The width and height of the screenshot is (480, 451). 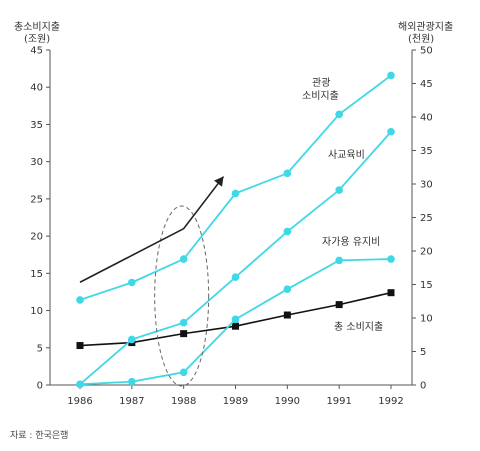 What do you see at coordinates (423, 352) in the screenshot?
I see `right-tick-label: 5` at bounding box center [423, 352].